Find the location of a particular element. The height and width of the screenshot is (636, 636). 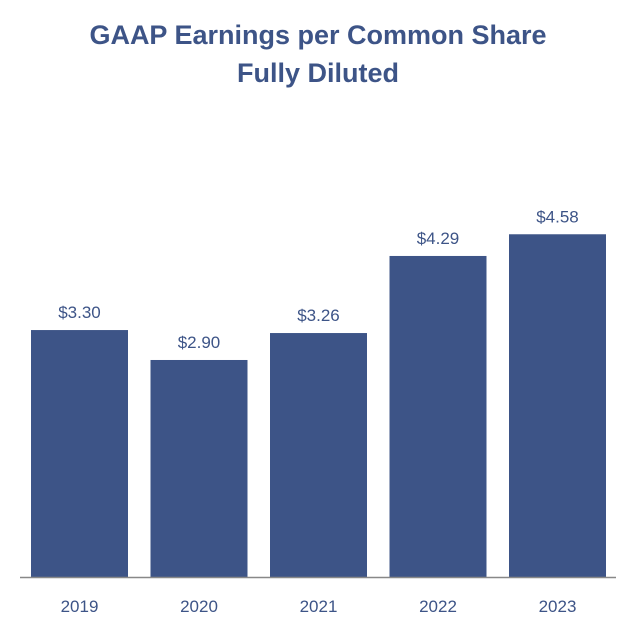

chart-title: GAAP Earnings per Common Share is located at coordinates (318, 35).